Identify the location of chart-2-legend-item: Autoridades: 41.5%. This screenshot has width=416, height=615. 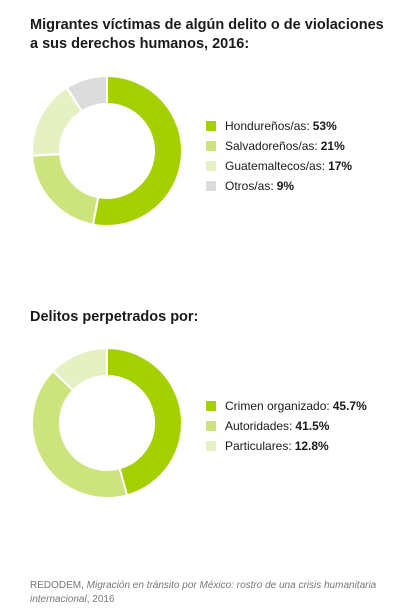
(286, 426).